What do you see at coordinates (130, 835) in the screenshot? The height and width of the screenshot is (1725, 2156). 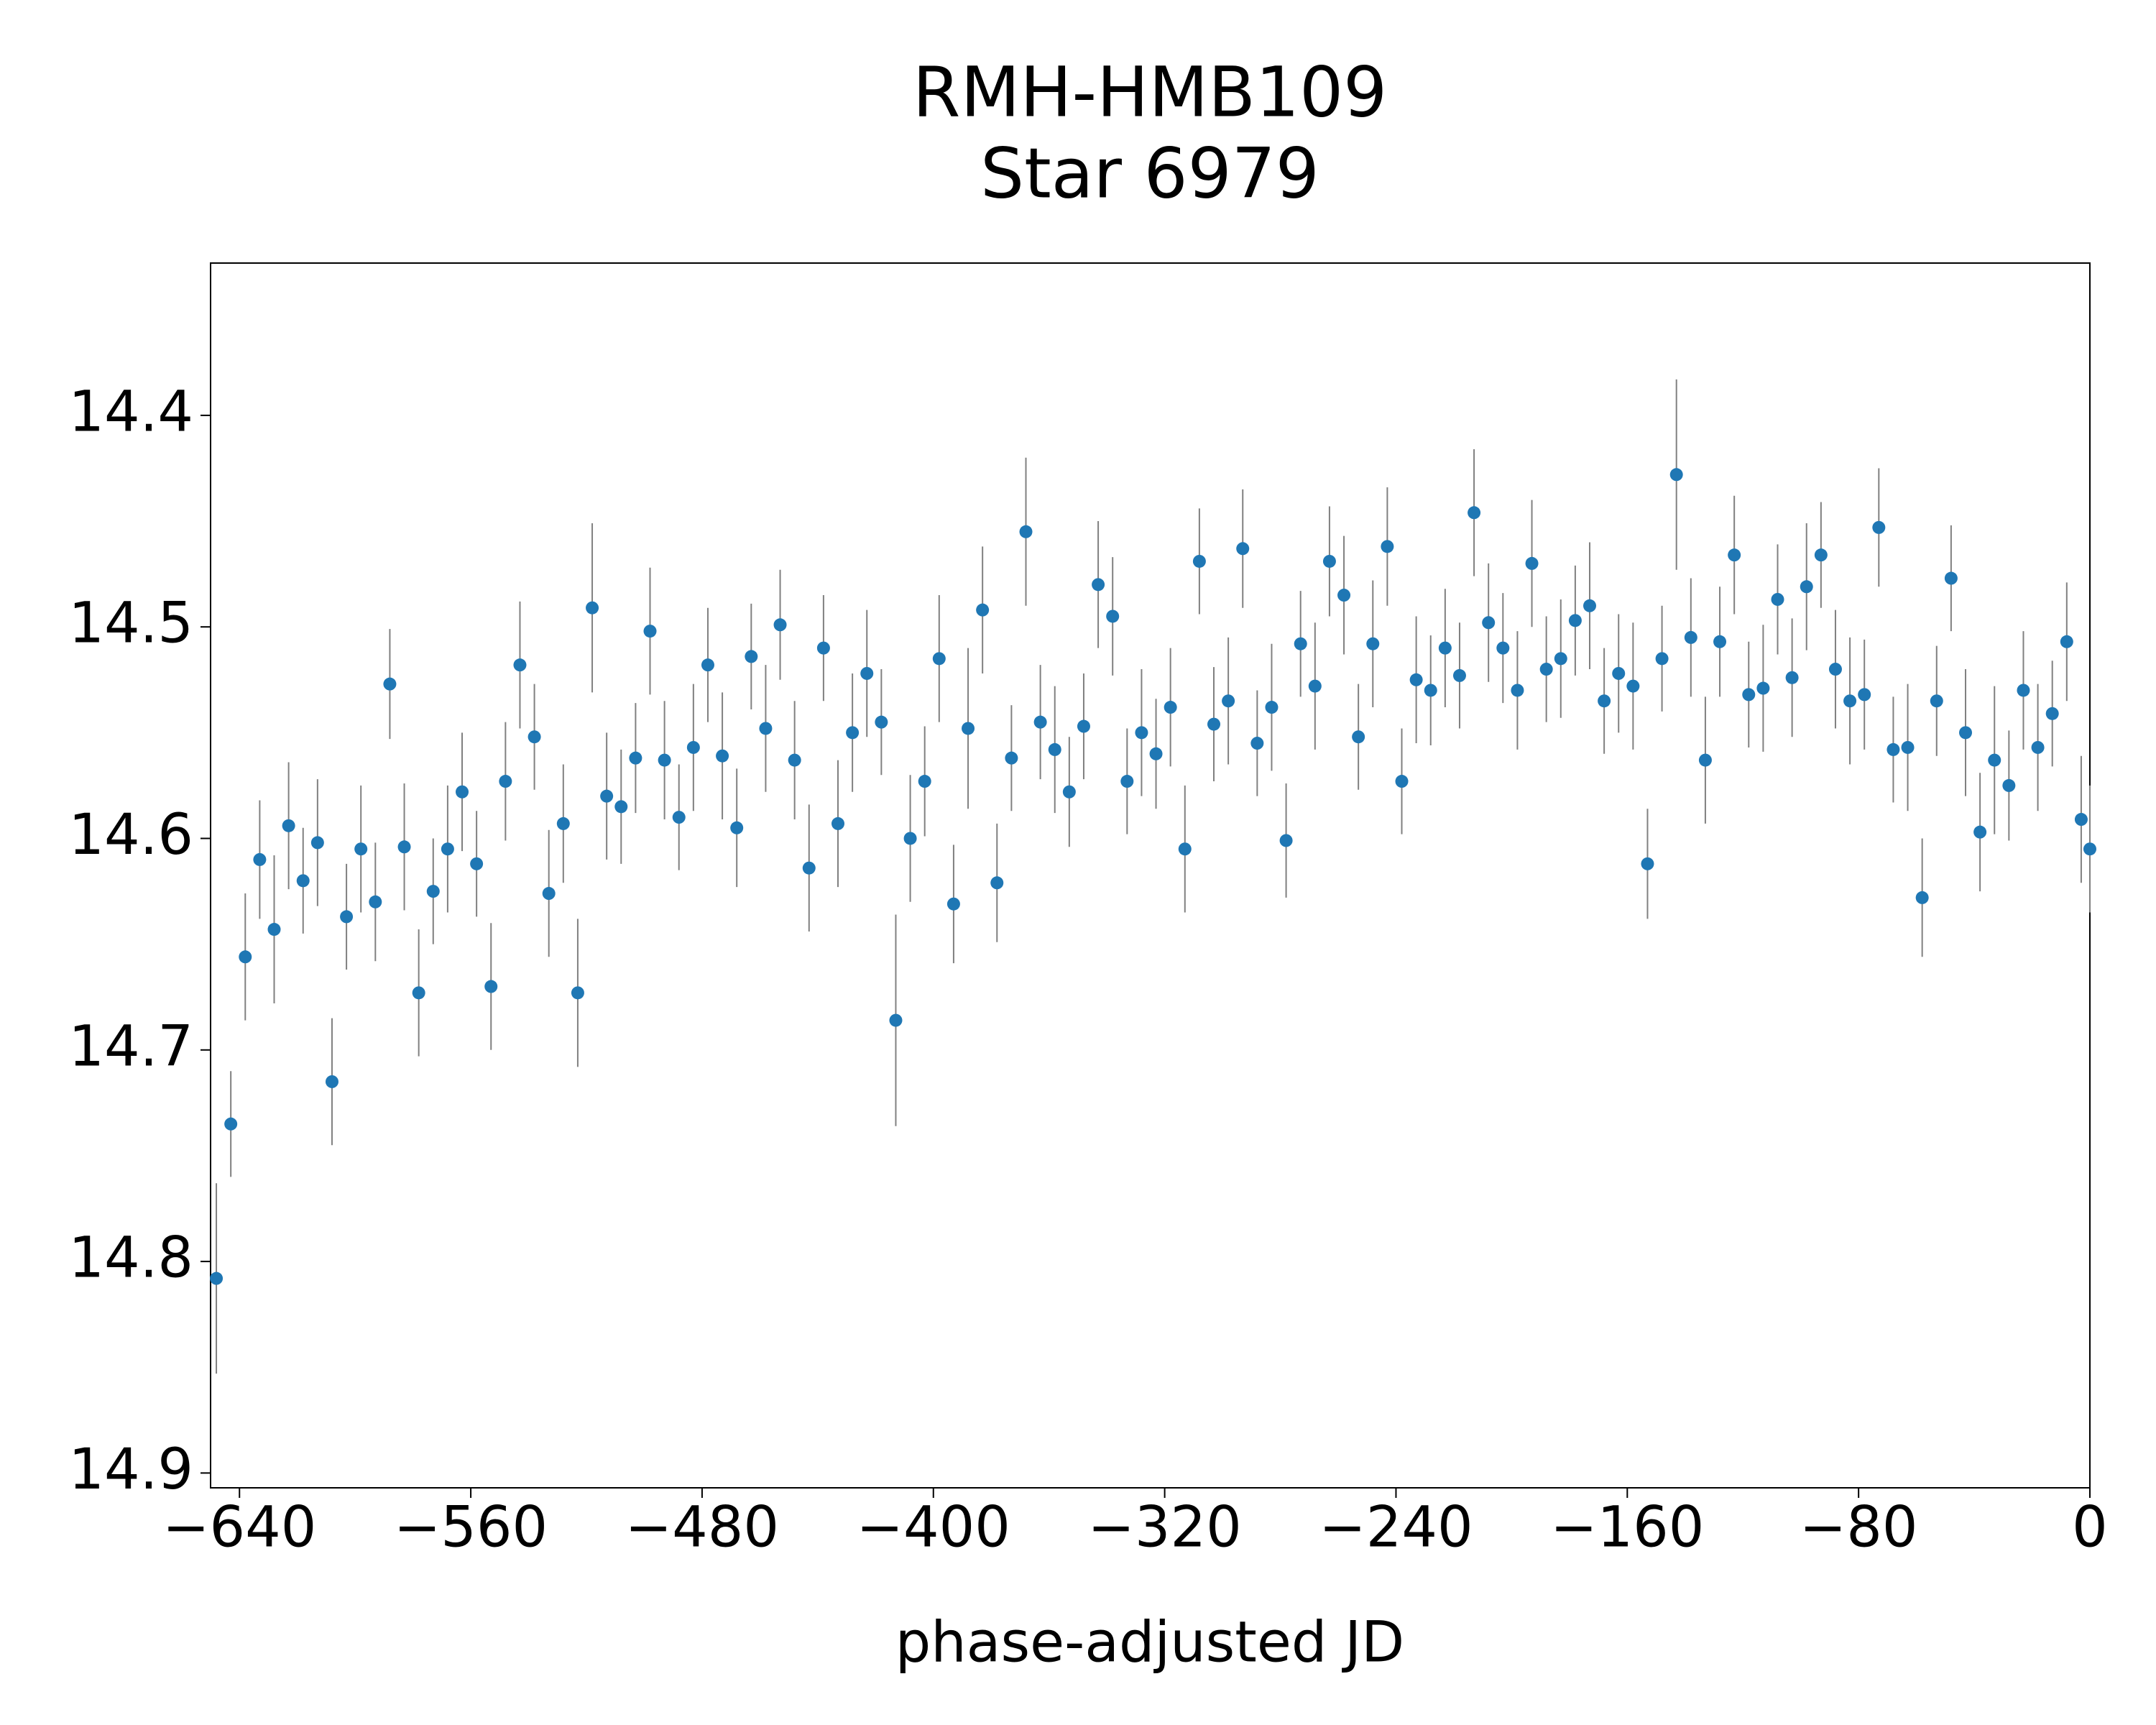 I see `y-tick-label: 14.6` at bounding box center [130, 835].